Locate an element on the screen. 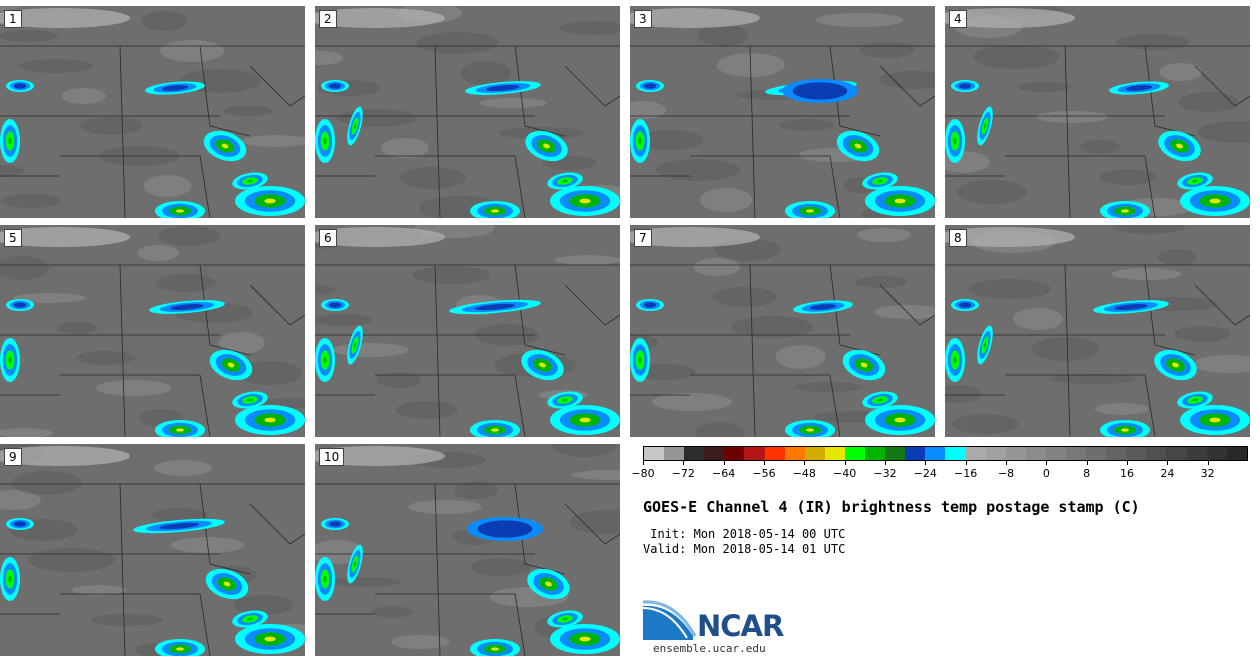  panel-number-label: 8 is located at coordinates (958, 238).